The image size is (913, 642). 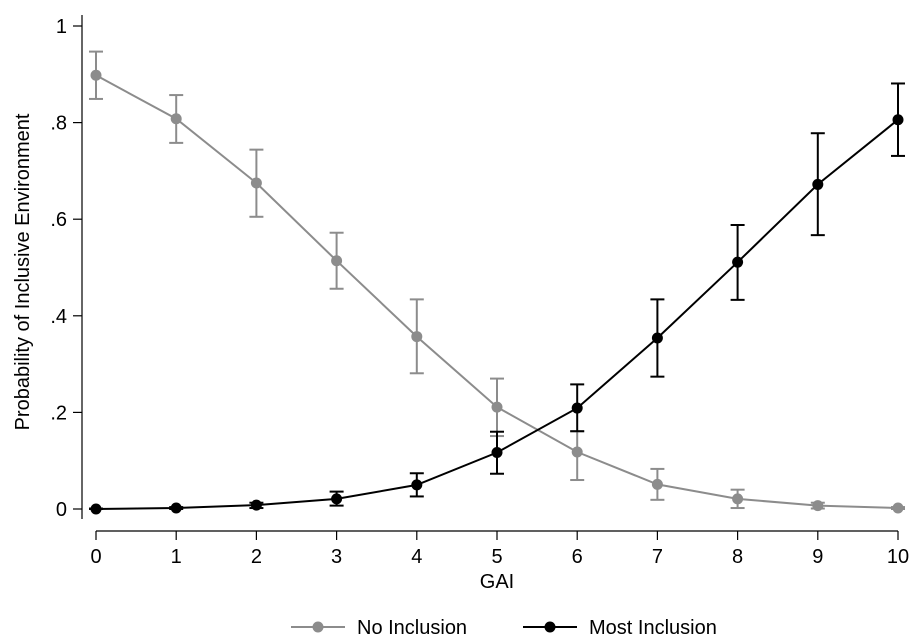 I want to click on y-axis-label: Probability of Inclusive Environment, so click(x=23, y=271).